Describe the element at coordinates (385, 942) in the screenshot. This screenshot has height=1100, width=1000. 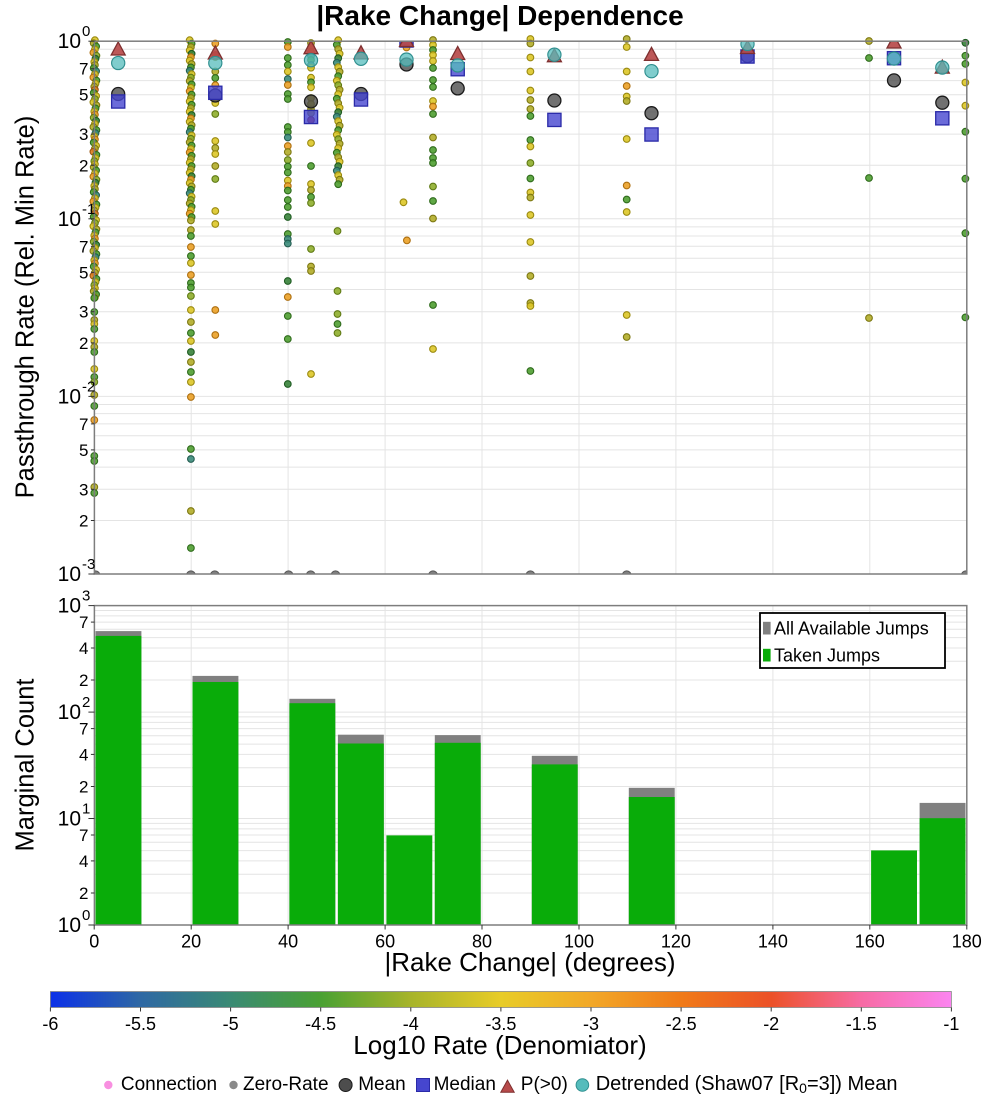
I see `svg-text: 60` at that location.